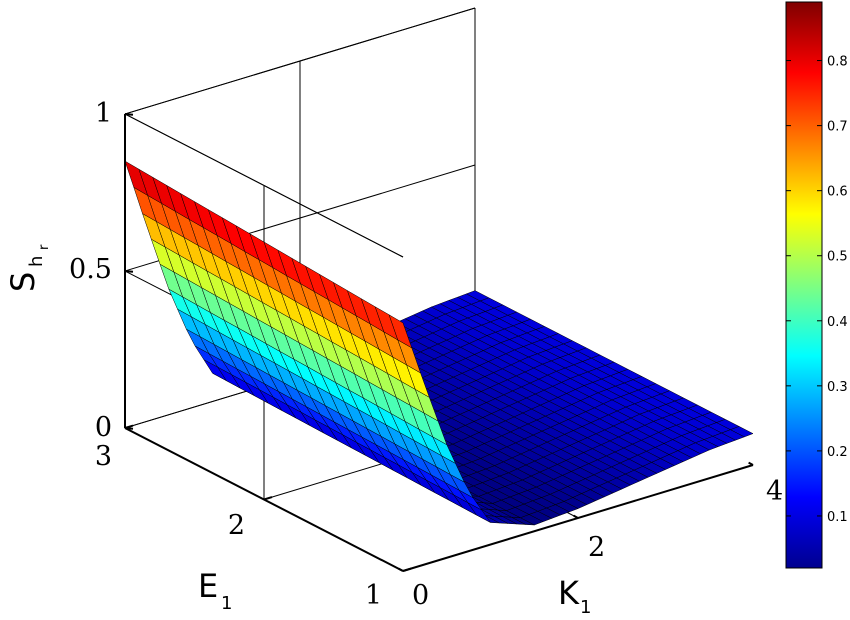  Describe the element at coordinates (90, 269) in the screenshot. I see `z-tick-1: 0.5` at that location.